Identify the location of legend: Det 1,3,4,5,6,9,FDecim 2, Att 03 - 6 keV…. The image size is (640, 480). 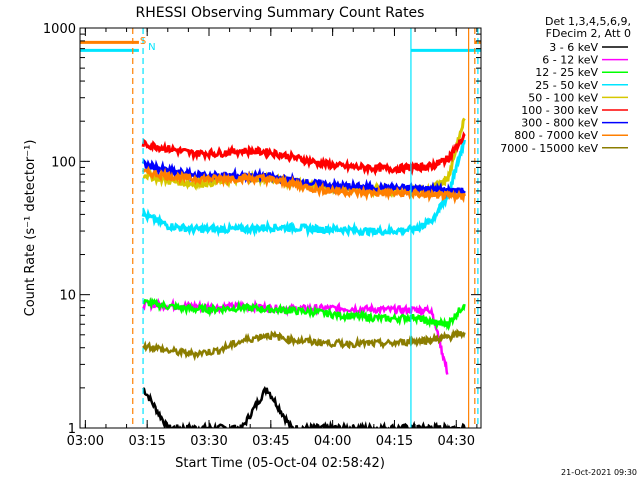
(565, 85).